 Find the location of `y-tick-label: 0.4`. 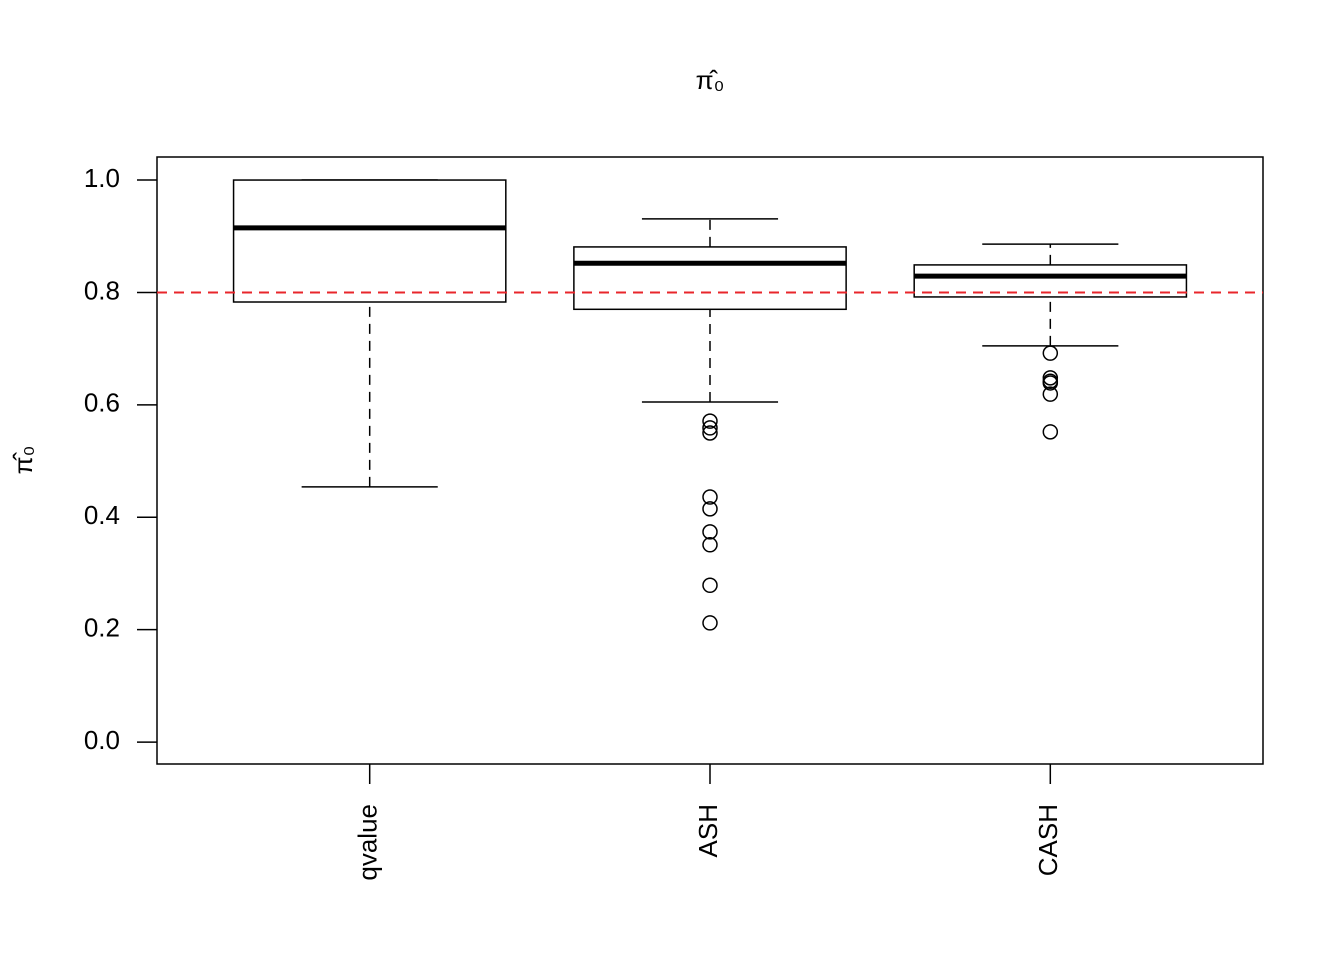

y-tick-label: 0.4 is located at coordinates (102, 515).